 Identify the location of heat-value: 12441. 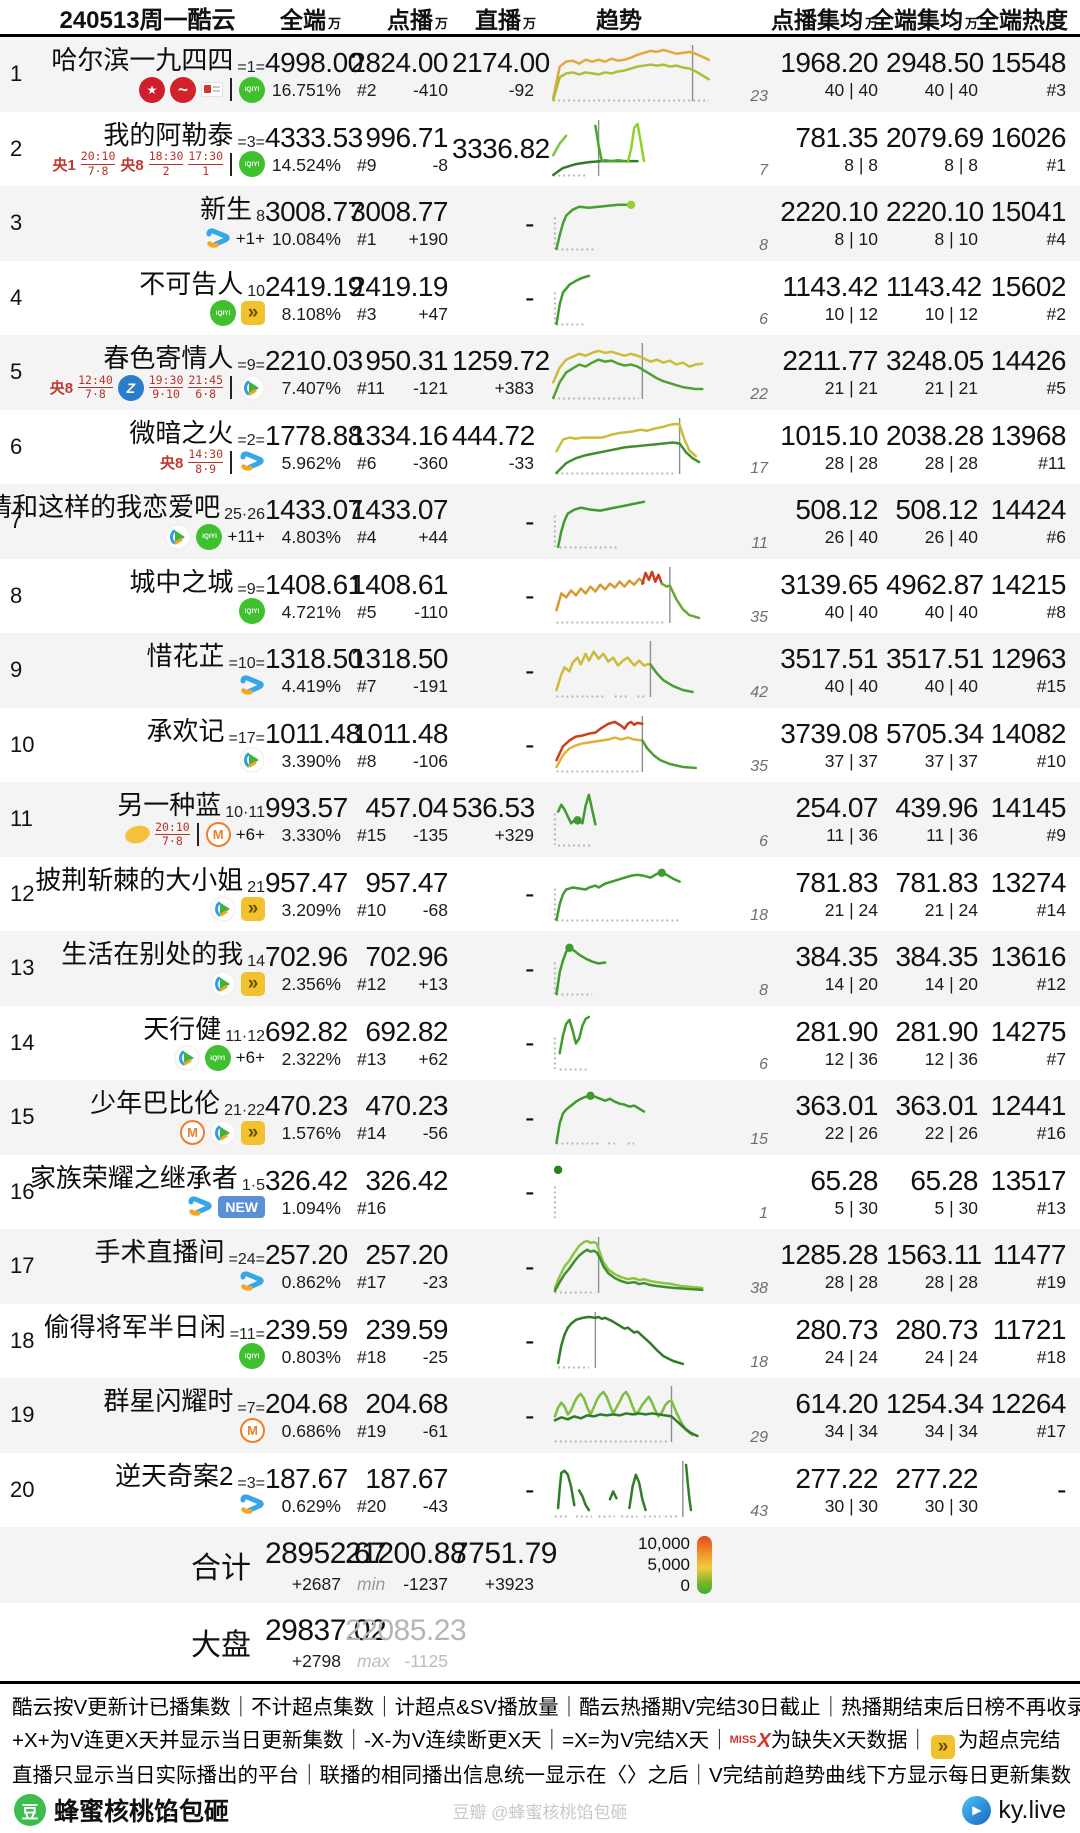
(1028, 1106).